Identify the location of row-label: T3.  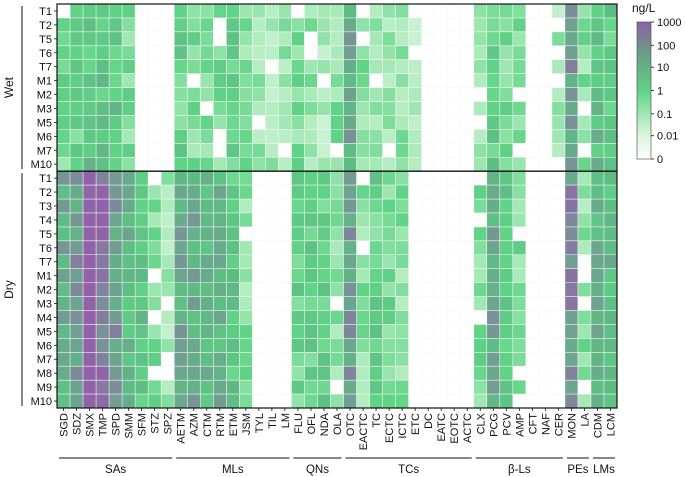
(45, 207).